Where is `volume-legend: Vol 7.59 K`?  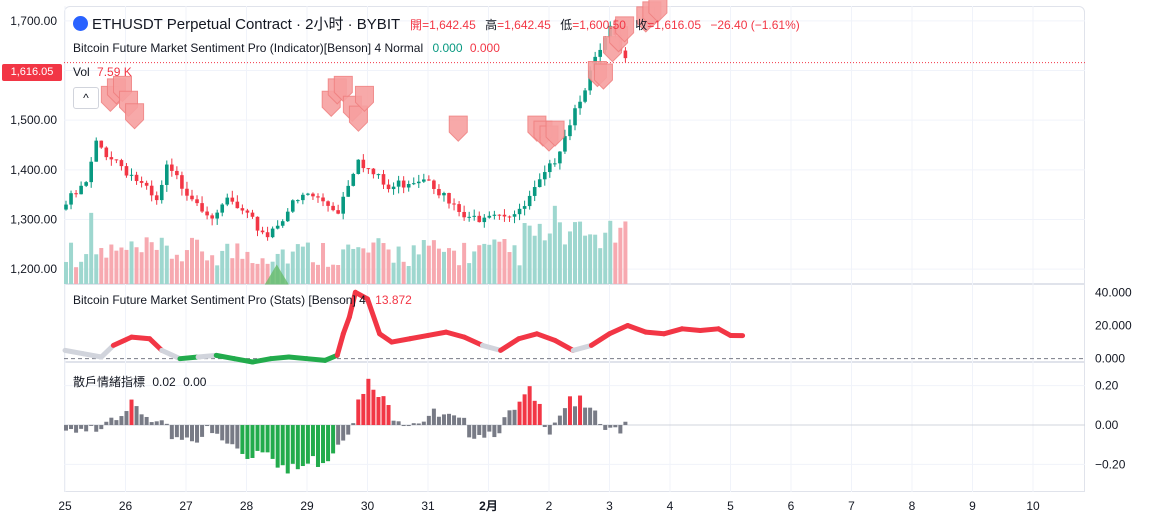
volume-legend: Vol 7.59 K is located at coordinates (102, 72).